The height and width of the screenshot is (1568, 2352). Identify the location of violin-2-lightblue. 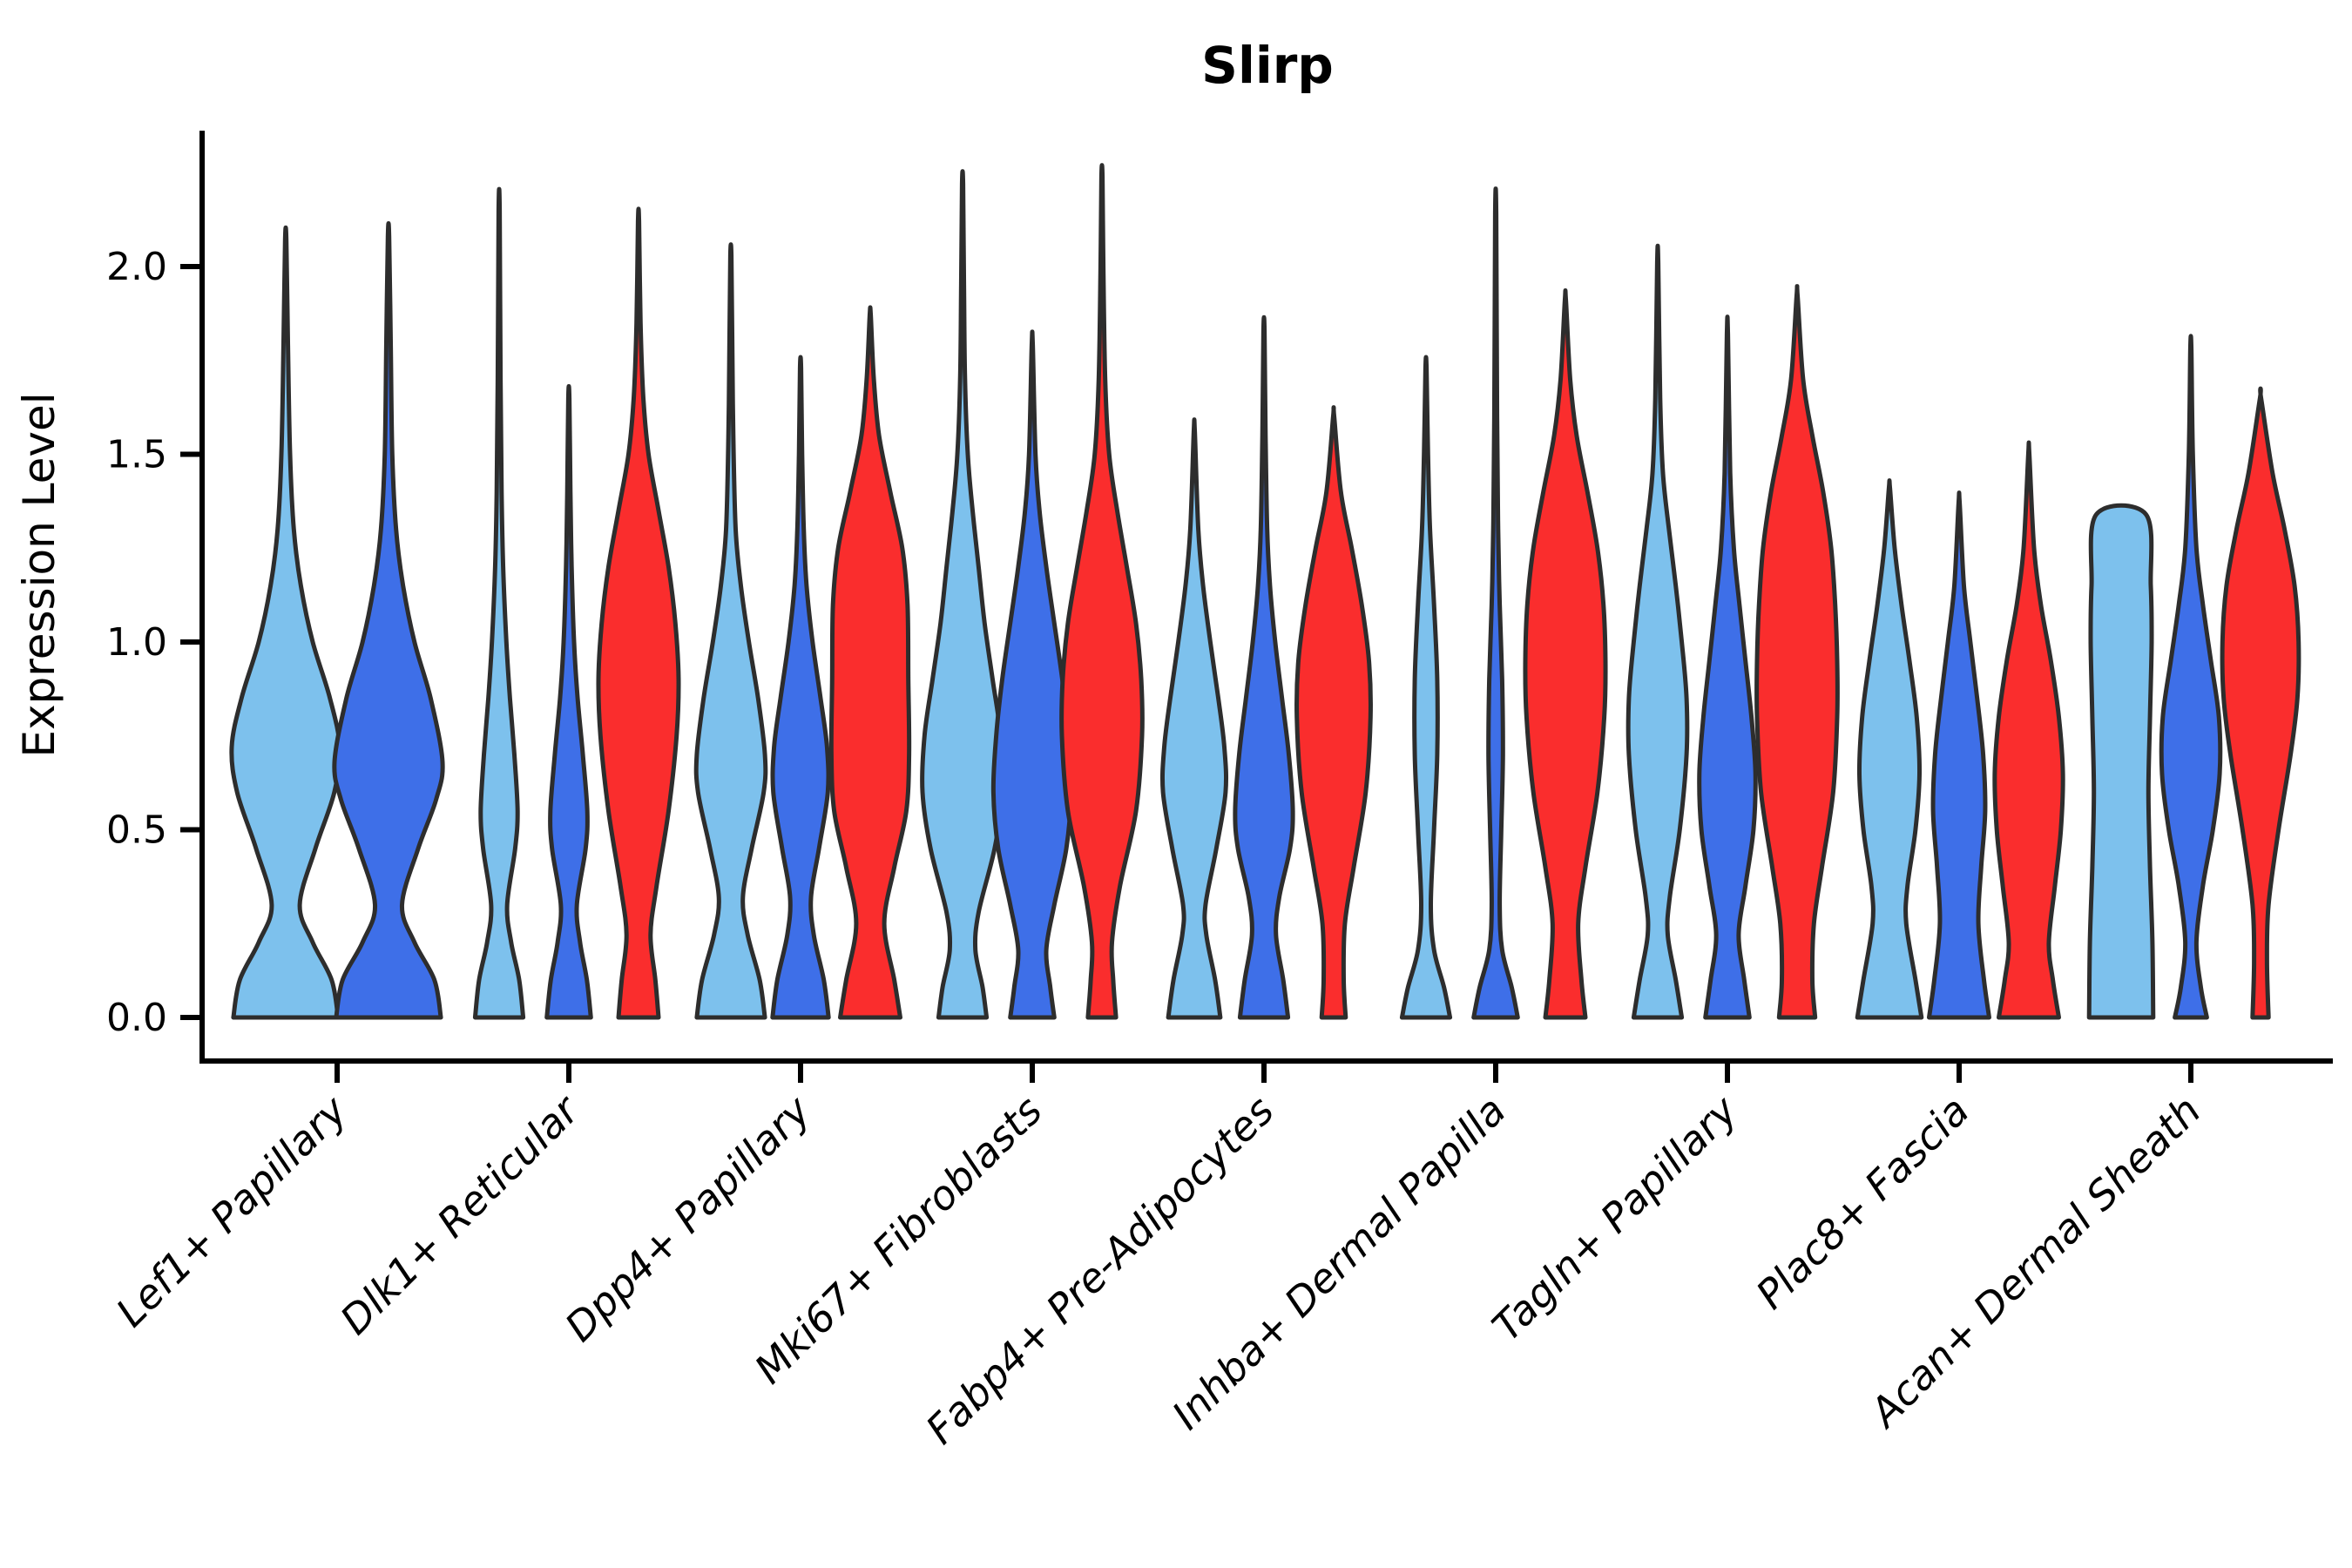
(731, 631).